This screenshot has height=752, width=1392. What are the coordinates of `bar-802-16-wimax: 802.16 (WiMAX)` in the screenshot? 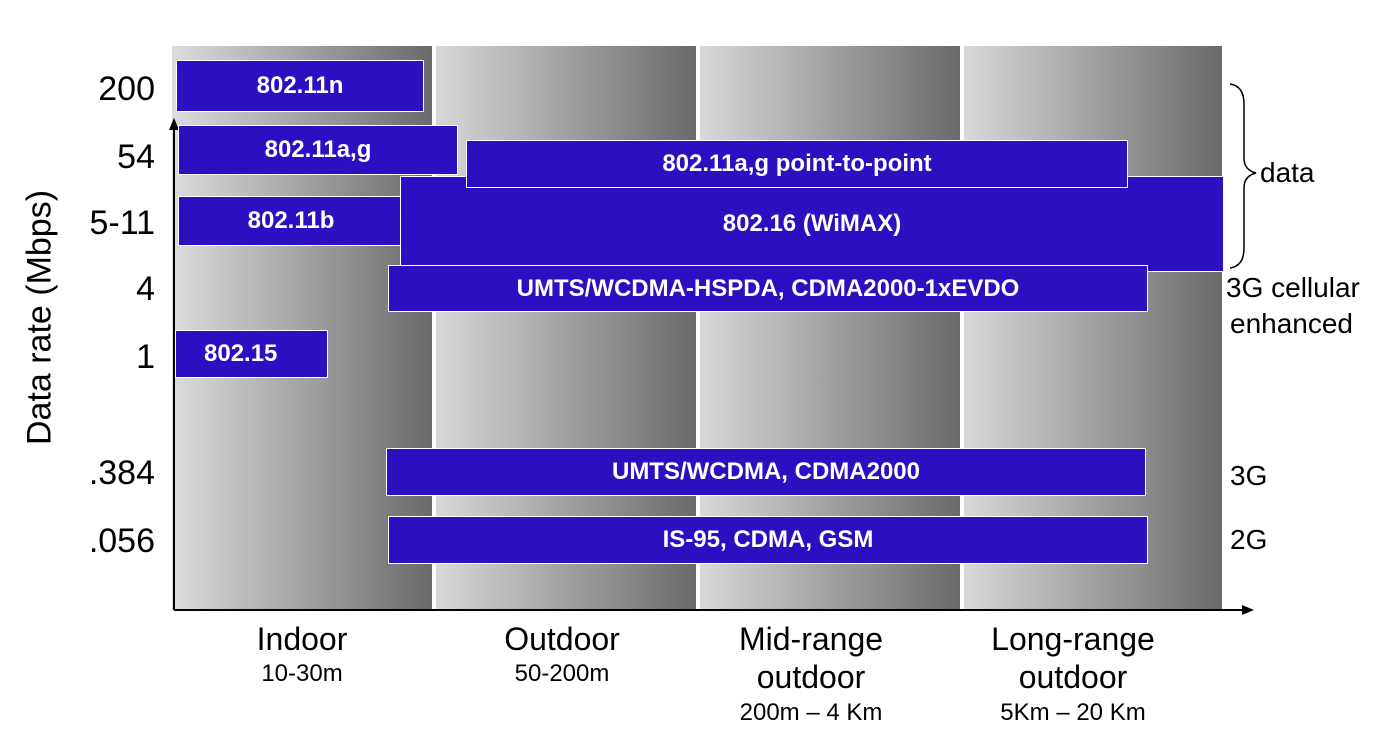 It's located at (812, 224).